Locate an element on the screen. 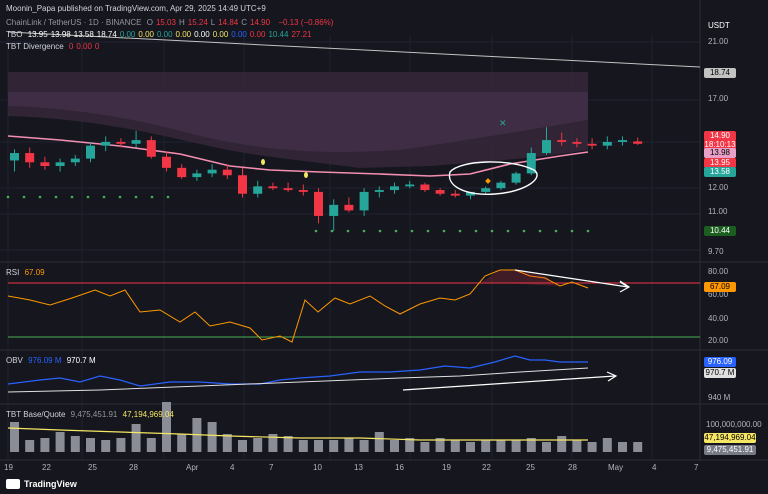  diamond-marker is located at coordinates (488, 181).